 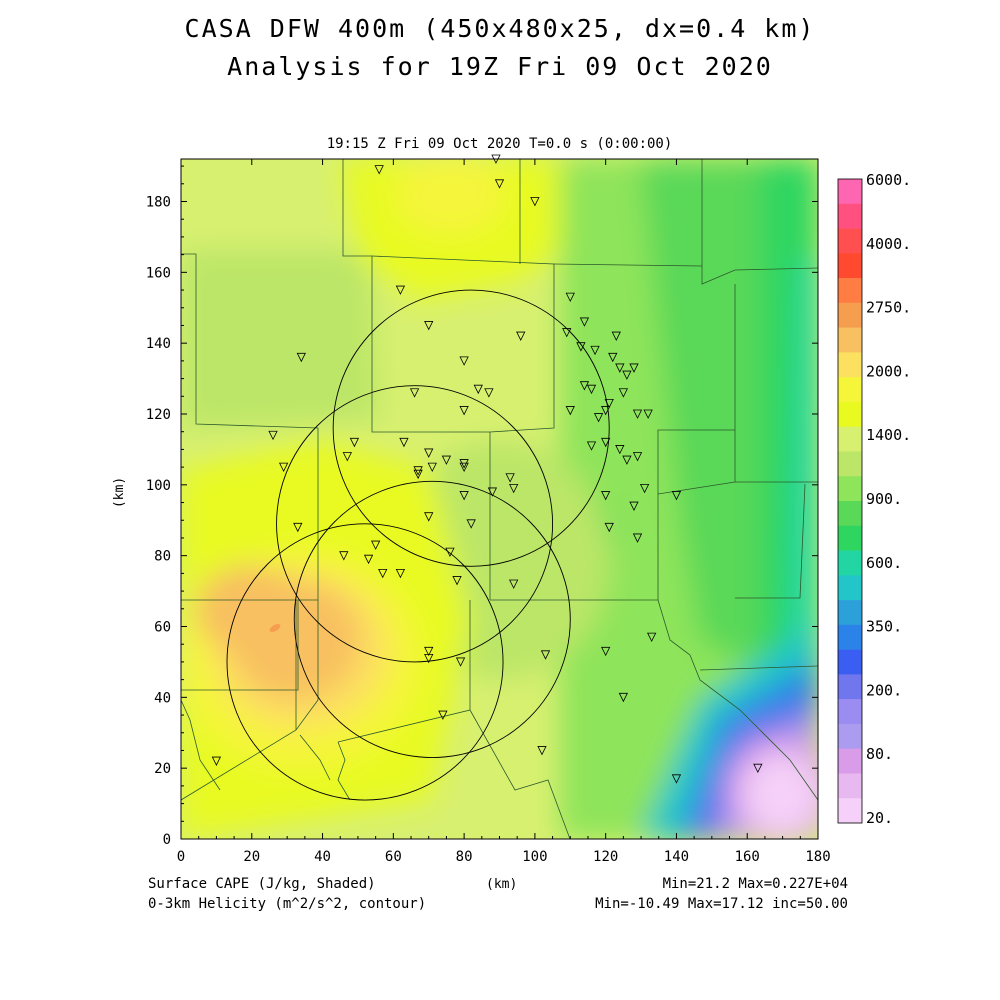 I want to click on map-analysis-time: Analysis for 19Z Fri 09 Oct 2020, so click(x=500, y=66).